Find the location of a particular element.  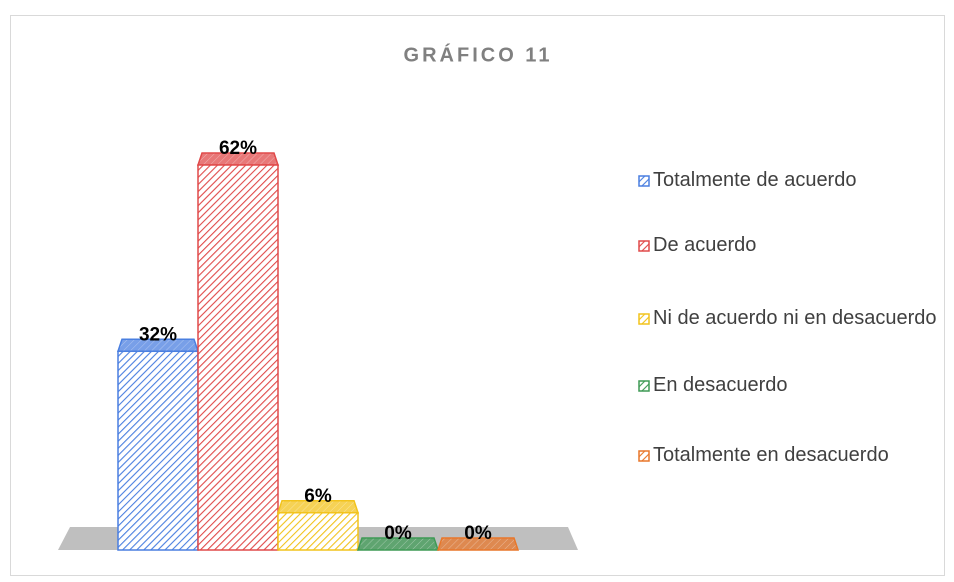

data-label: 6% is located at coordinates (318, 496).